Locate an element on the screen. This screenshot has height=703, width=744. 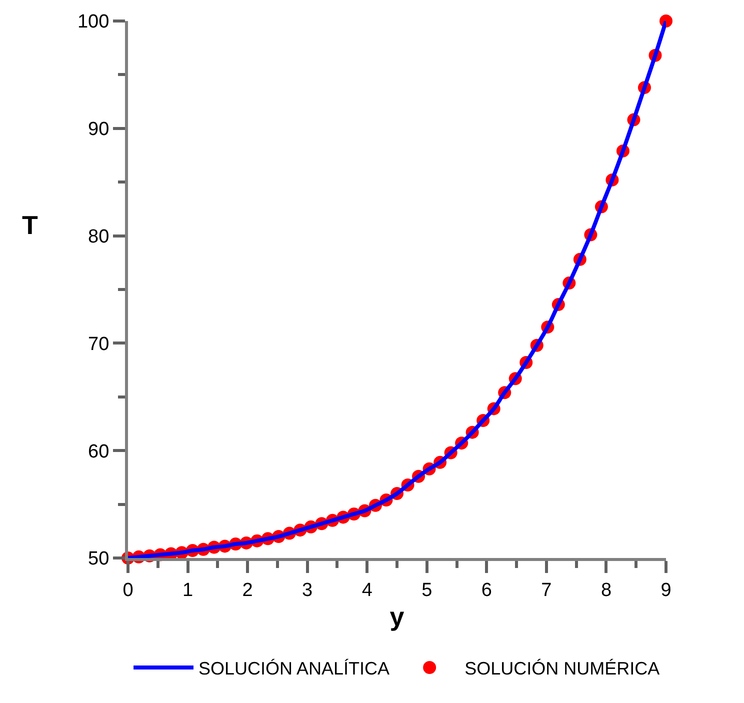
x-axis-title: y is located at coordinates (397, 617).